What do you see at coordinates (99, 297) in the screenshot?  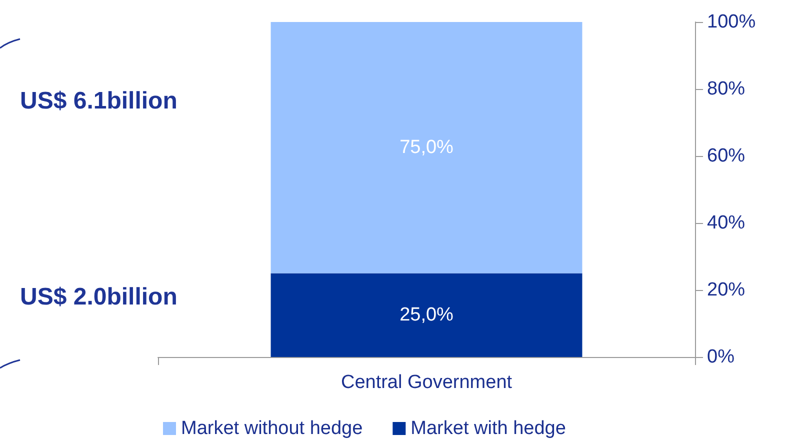 I see `annotation: US$ 2.0billion` at bounding box center [99, 297].